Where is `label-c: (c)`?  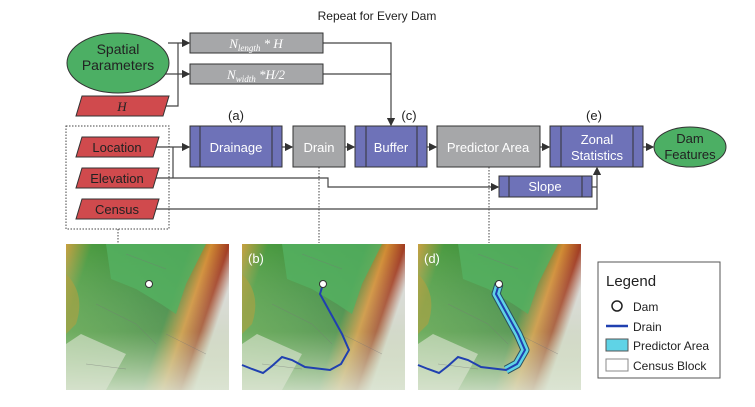 label-c: (c) is located at coordinates (408, 115).